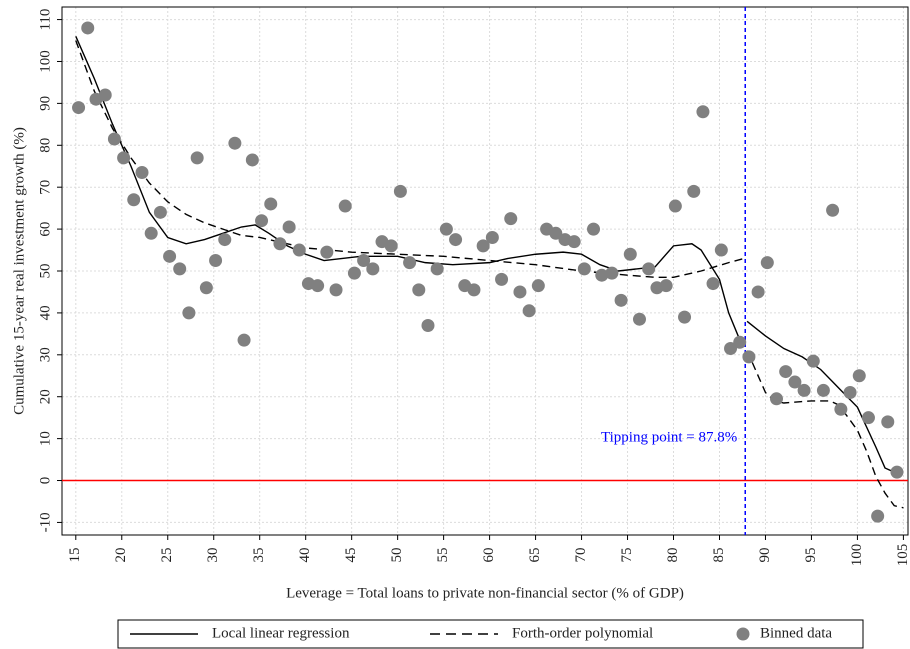  Describe the element at coordinates (490, 634) in the screenshot. I see `legend-box` at that location.